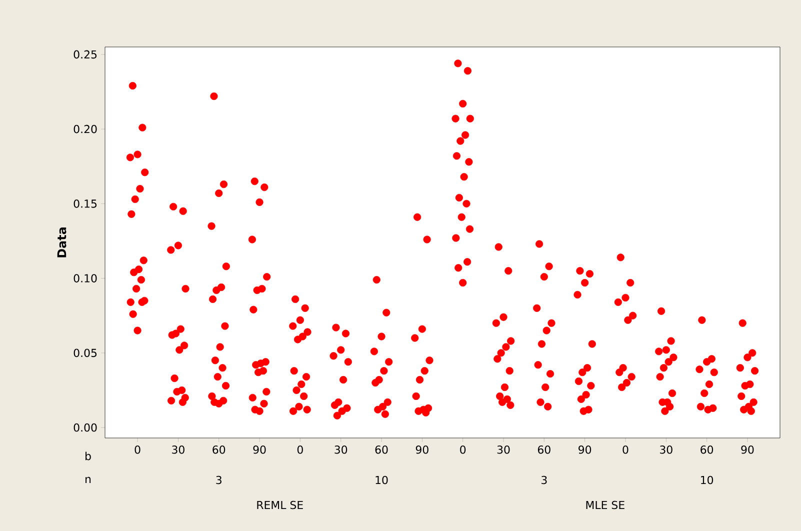 The height and width of the screenshot is (531, 801). What do you see at coordinates (88, 480) in the screenshot?
I see `text: n` at bounding box center [88, 480].